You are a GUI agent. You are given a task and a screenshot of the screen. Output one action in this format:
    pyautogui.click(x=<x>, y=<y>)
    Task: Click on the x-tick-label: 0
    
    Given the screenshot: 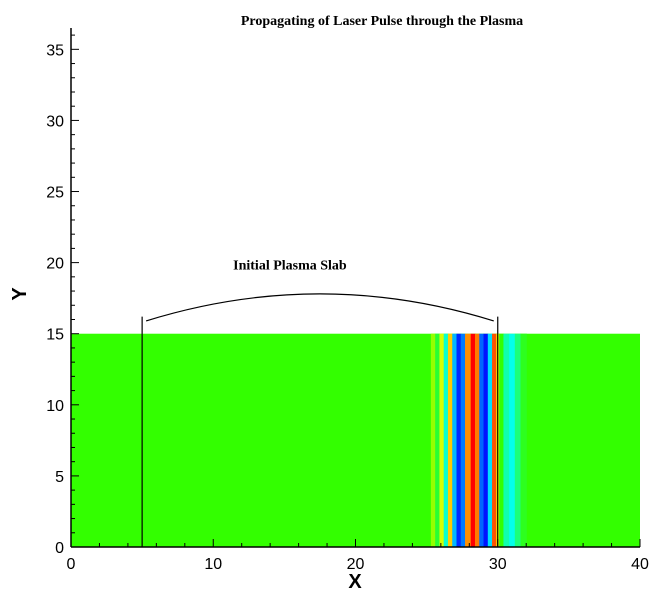 What is the action you would take?
    pyautogui.click(x=71, y=564)
    